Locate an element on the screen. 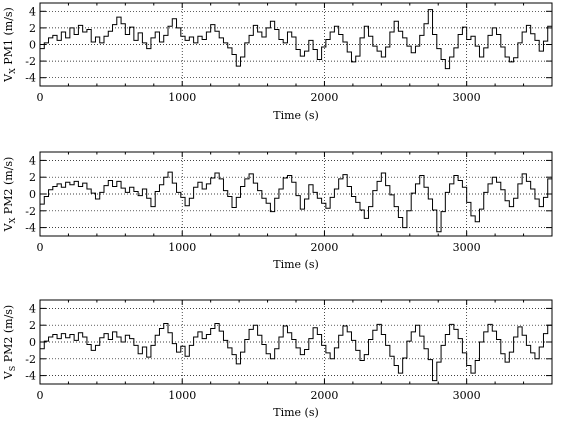  y-axis-label-sub: S is located at coordinates (12, 368).